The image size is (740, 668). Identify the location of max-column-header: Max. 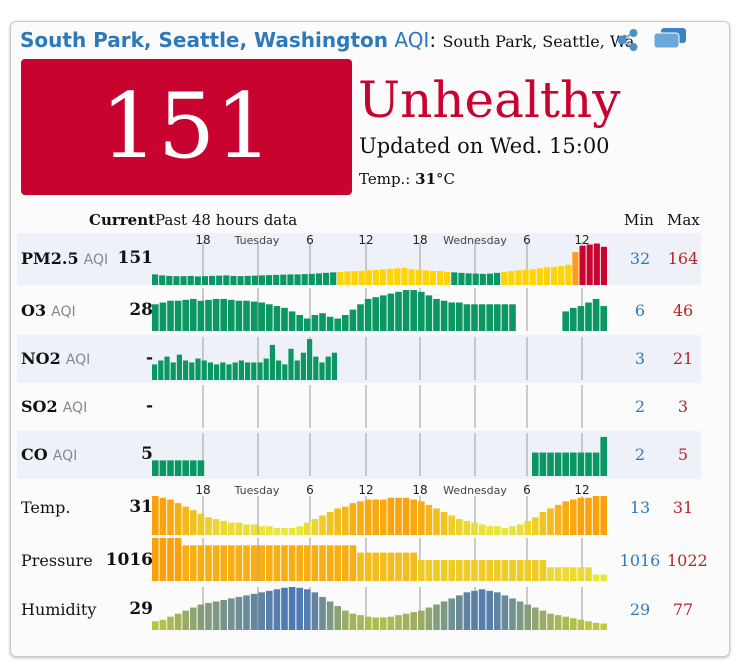
(683, 220).